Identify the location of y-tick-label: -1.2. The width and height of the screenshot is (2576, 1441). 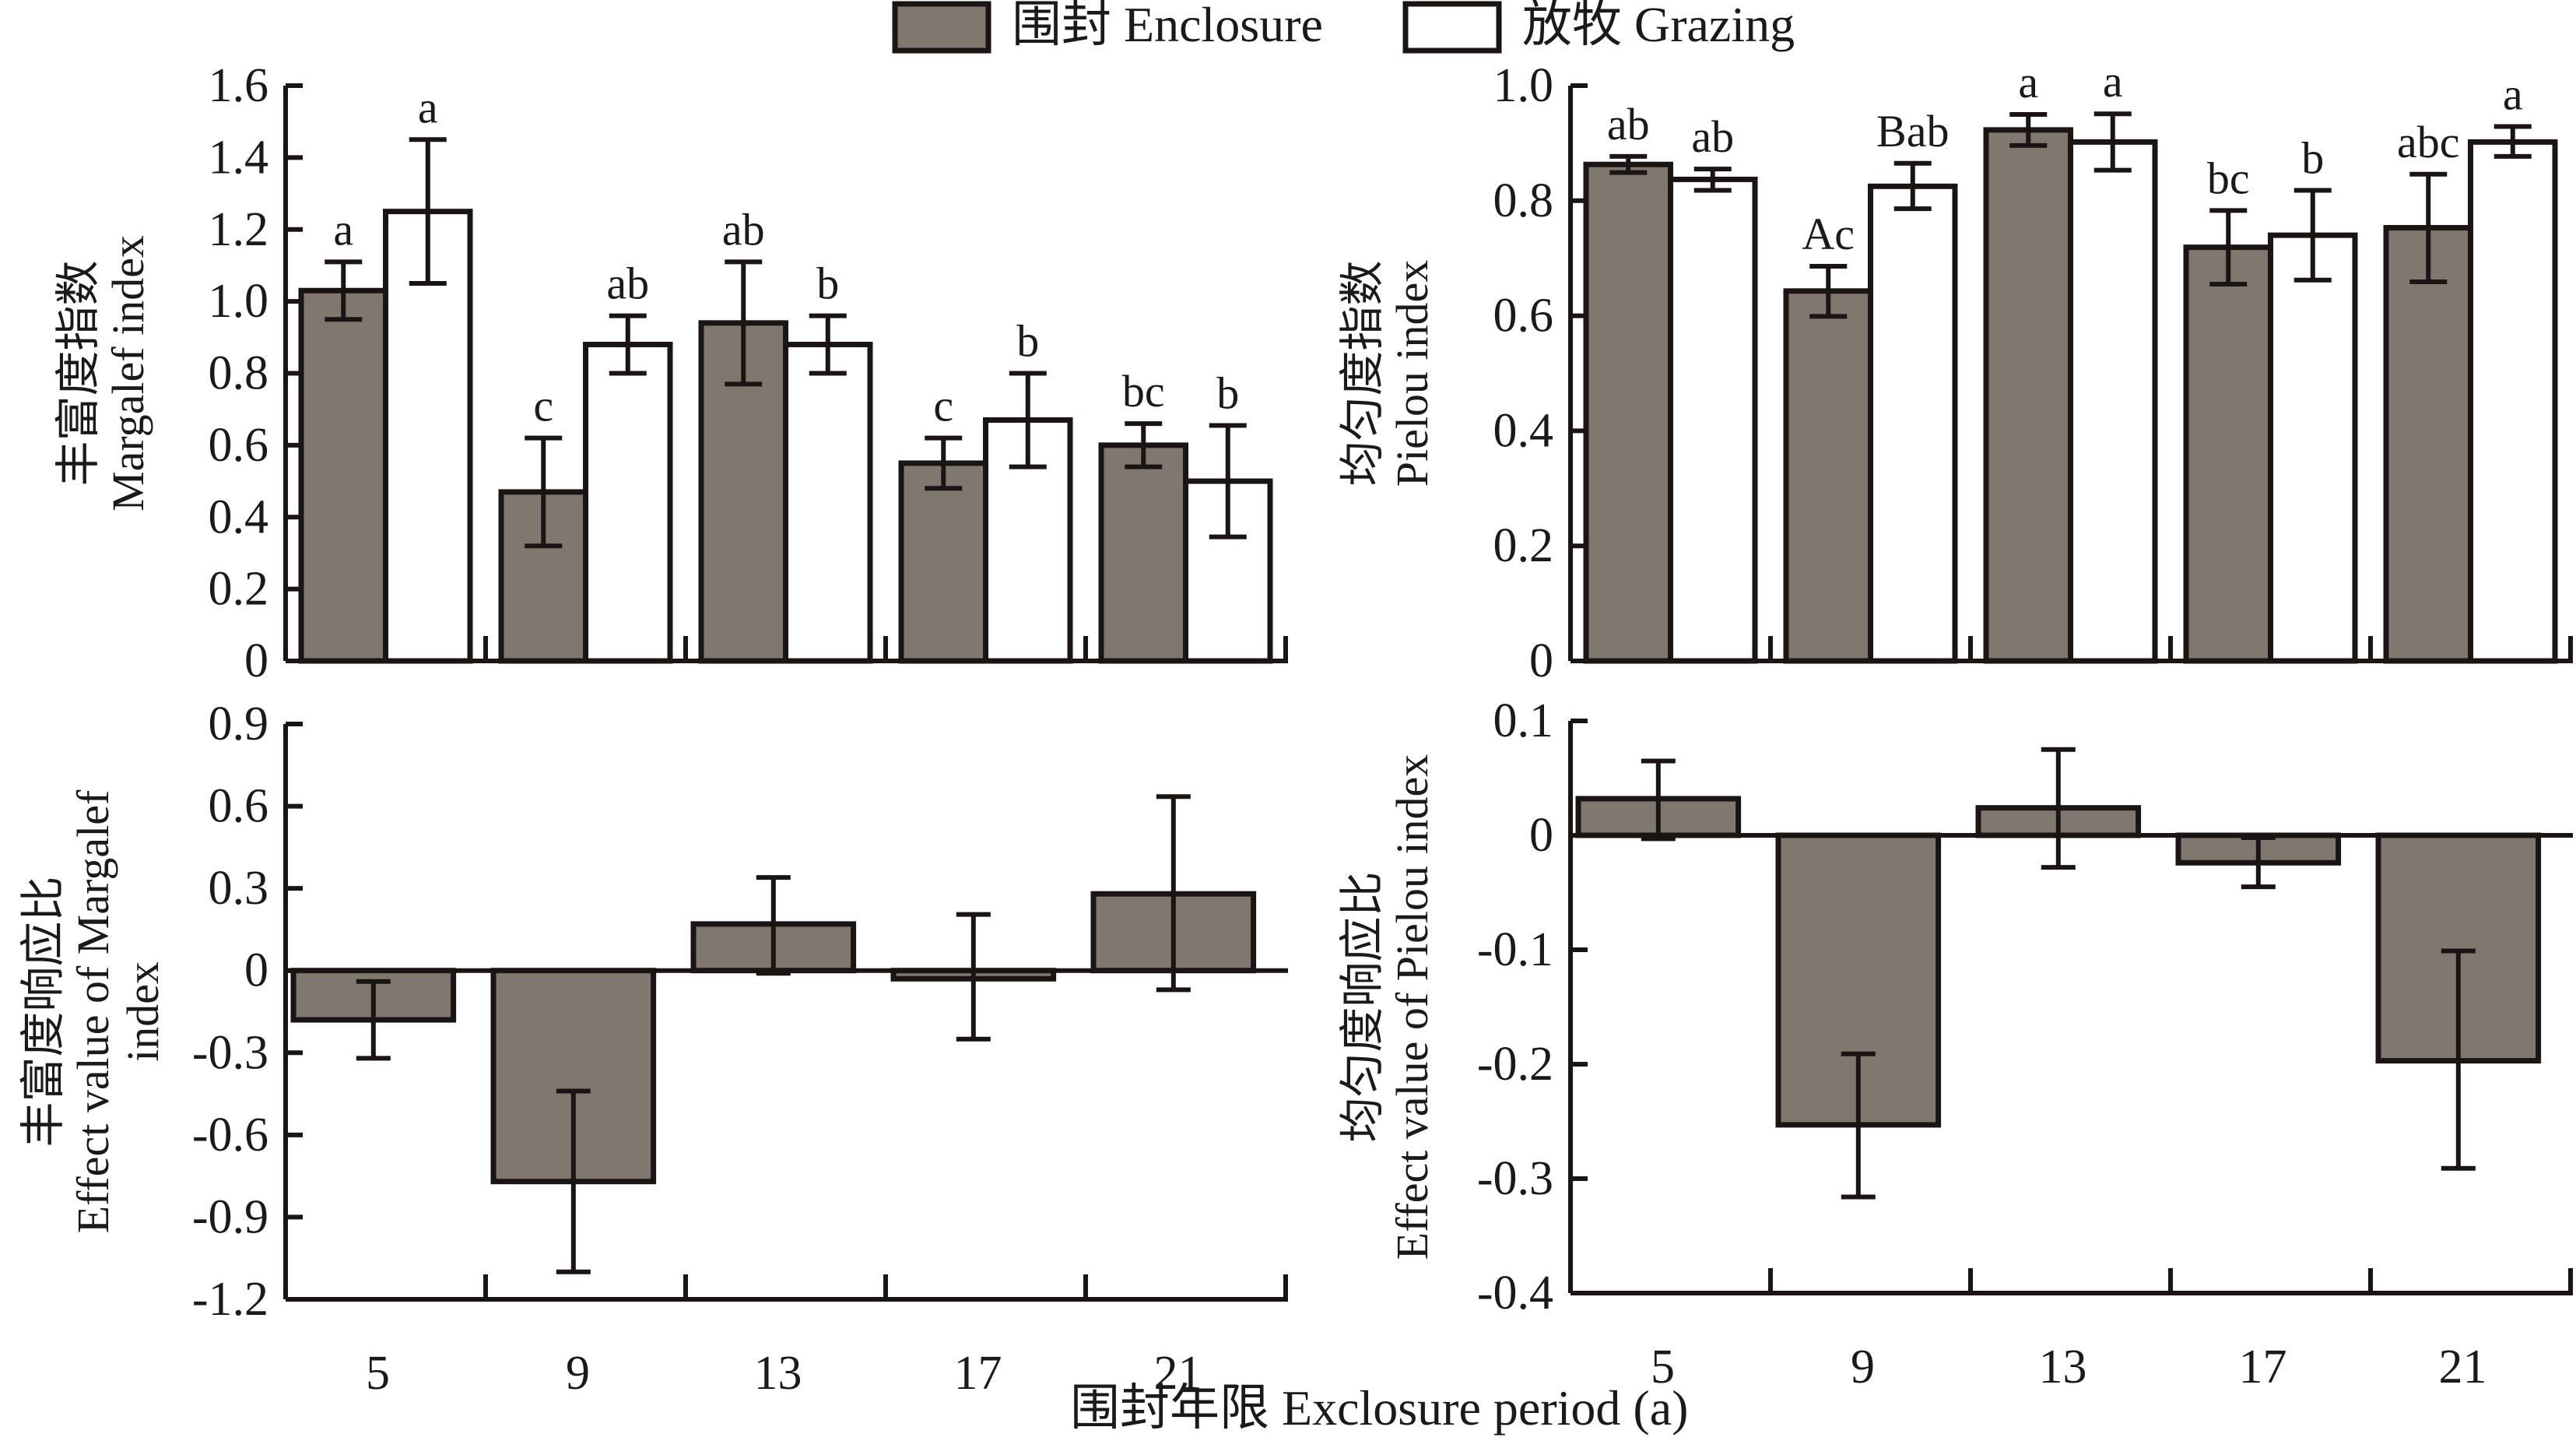
(230, 1299).